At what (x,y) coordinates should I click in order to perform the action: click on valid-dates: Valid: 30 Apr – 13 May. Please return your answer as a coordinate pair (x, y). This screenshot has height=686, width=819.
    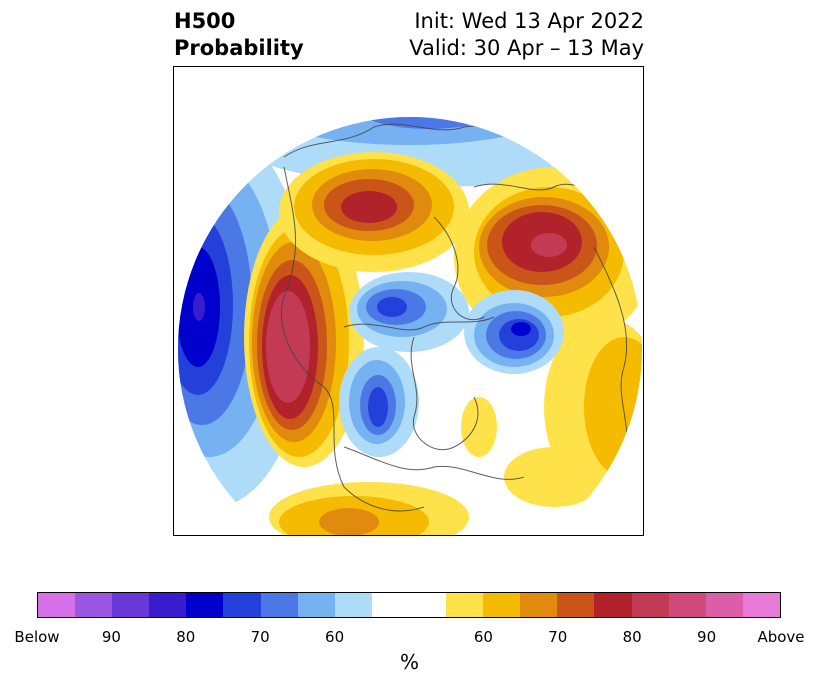
    Looking at the image, I should click on (526, 48).